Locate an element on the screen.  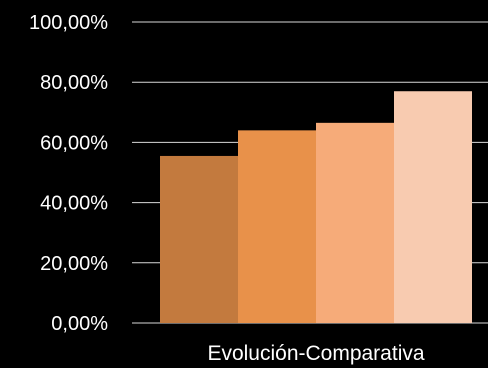
y-tick-label: 0,00% is located at coordinates (79, 324).